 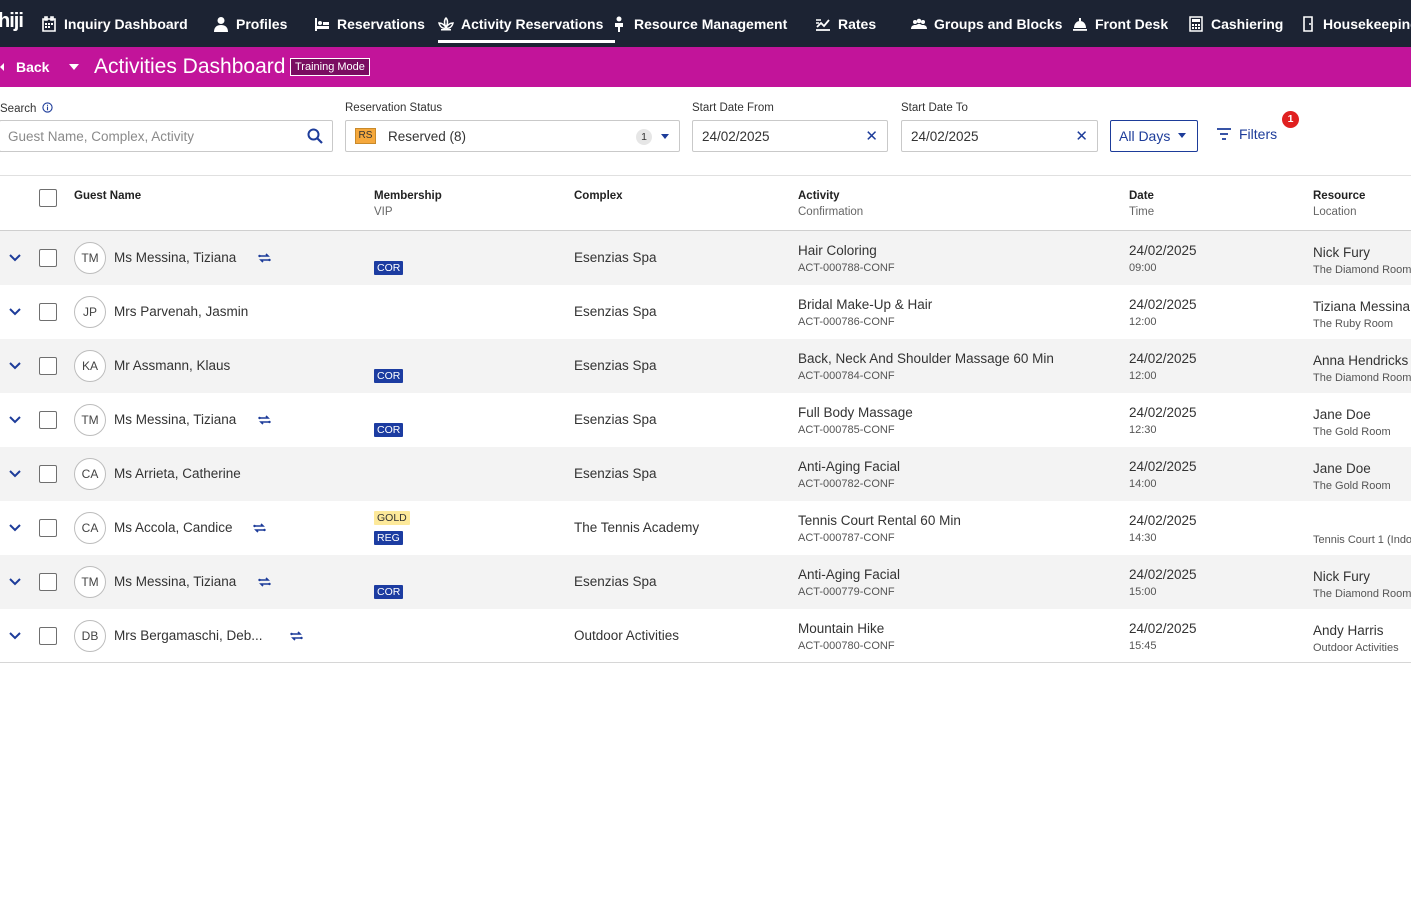 I want to click on col-complex: Complex, so click(x=598, y=196).